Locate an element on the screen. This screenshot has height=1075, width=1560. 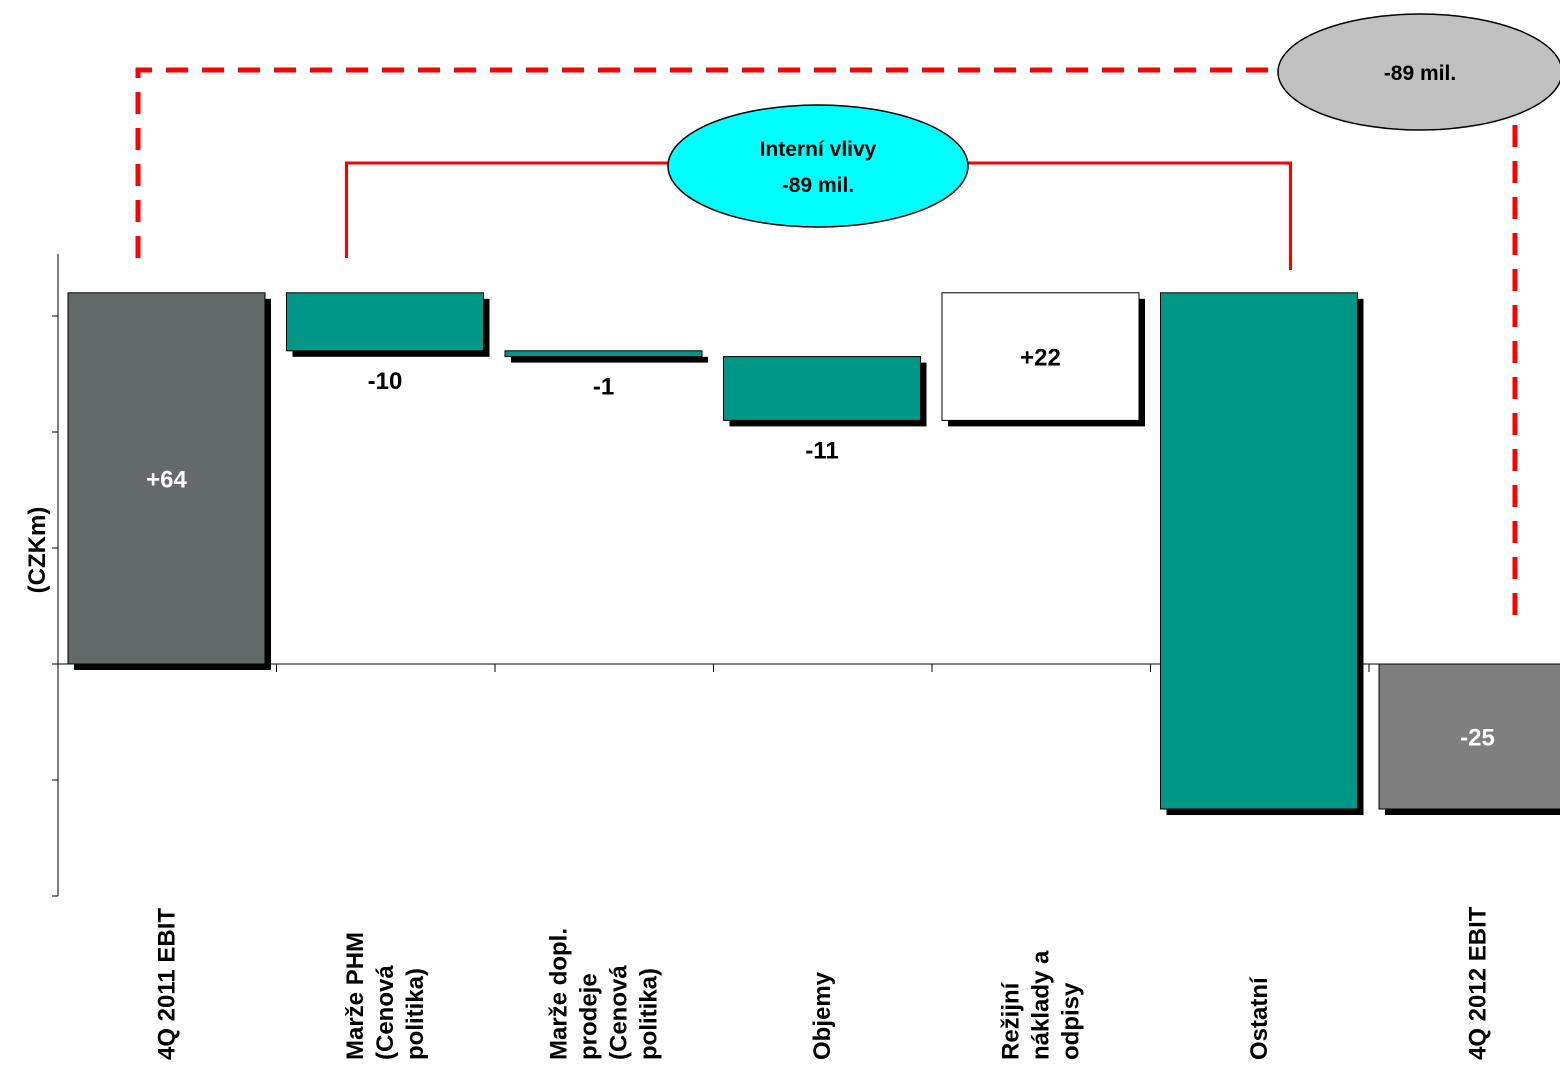
category-label-line: odpisy is located at coordinates (1071, 1021).